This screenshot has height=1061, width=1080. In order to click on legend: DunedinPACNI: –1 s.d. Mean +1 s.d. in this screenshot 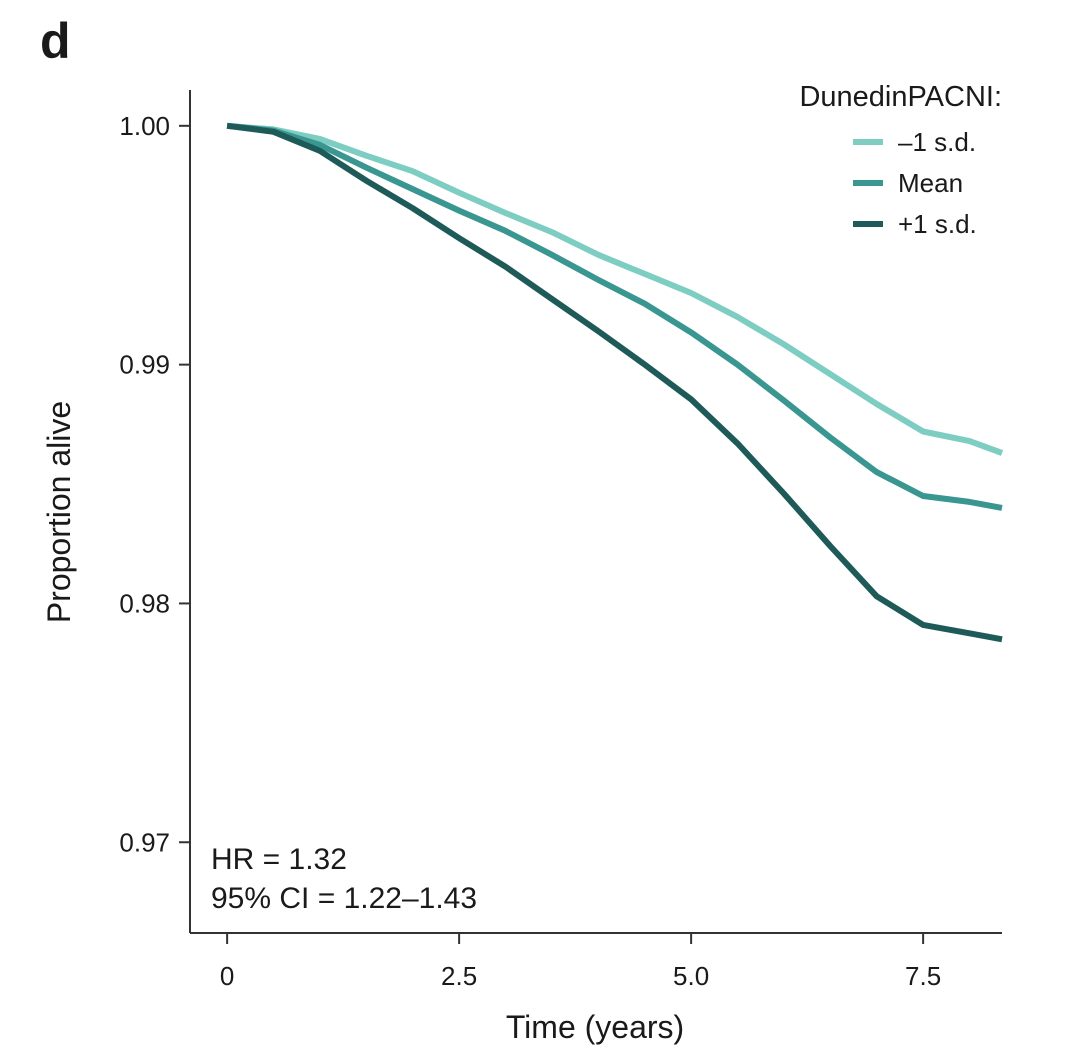, I will do `click(900, 160)`.